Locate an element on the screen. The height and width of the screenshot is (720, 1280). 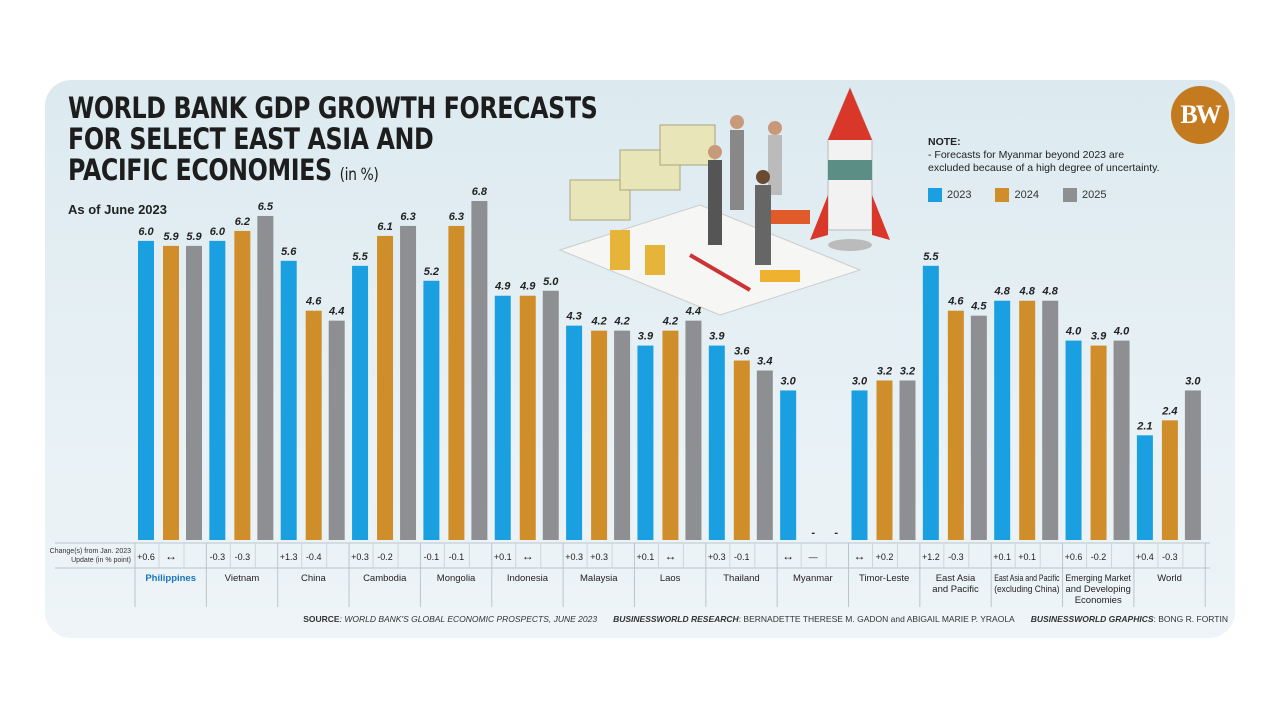
category-label: Vietnam is located at coordinates (242, 578).